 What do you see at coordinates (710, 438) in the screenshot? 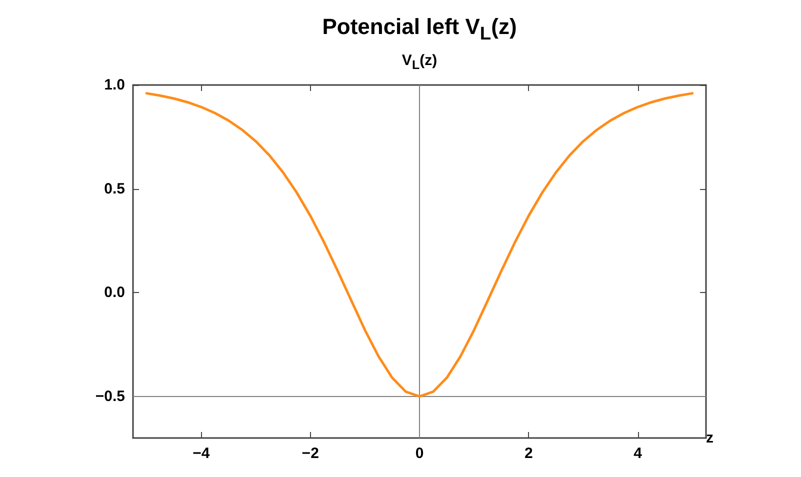
I see `x-axis-title: z` at bounding box center [710, 438].